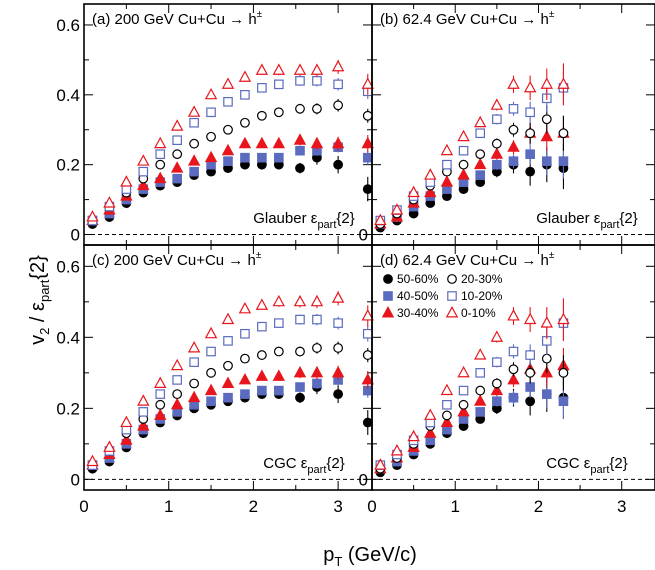 Image resolution: width=655 pixels, height=570 pixels. What do you see at coordinates (418, 279) in the screenshot?
I see `legend-label: 50-60%` at bounding box center [418, 279].